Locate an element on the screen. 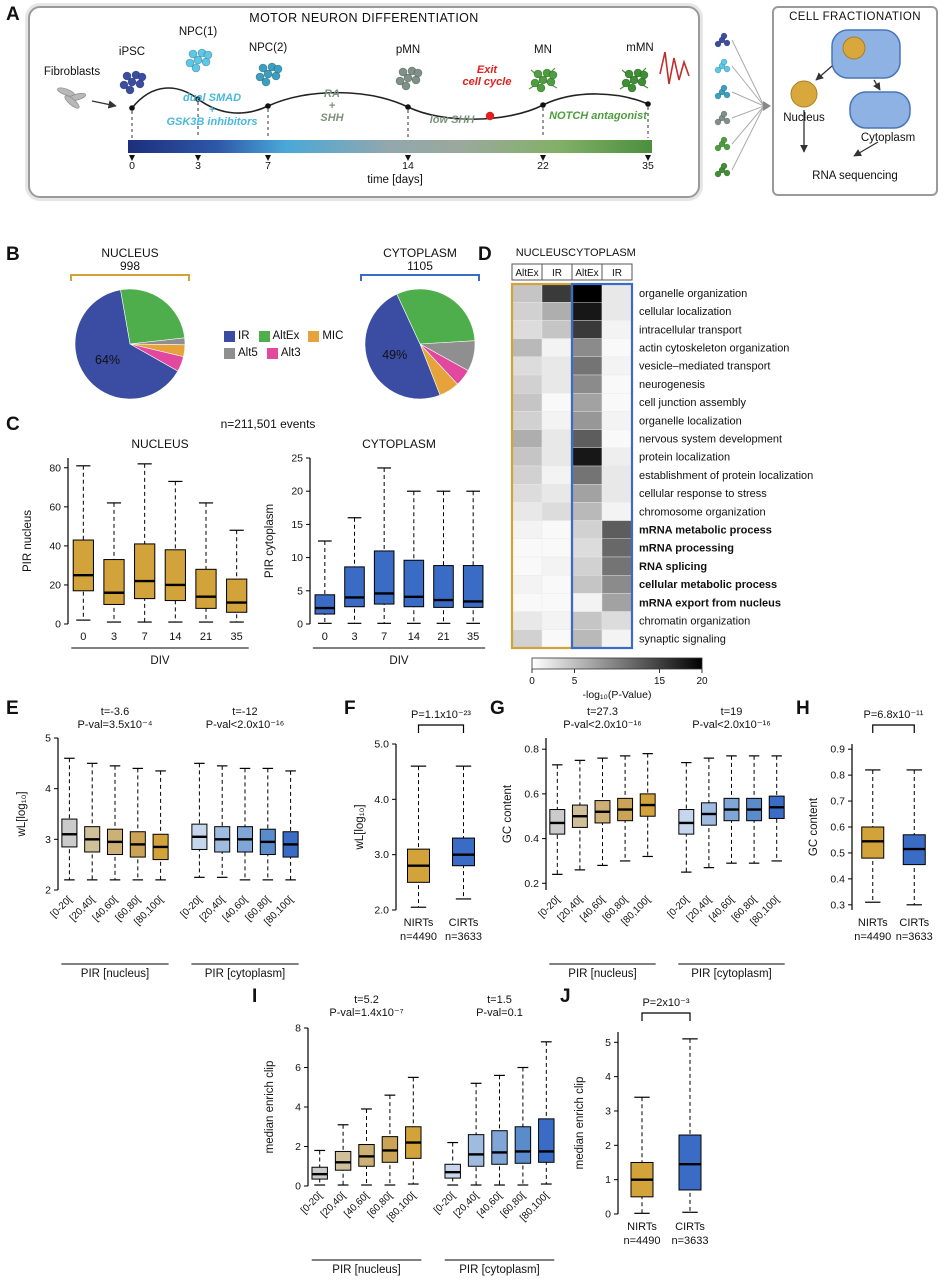 This screenshot has width=944, height=1280. cytoplasm-pie-chart: 49% is located at coordinates (420, 344).